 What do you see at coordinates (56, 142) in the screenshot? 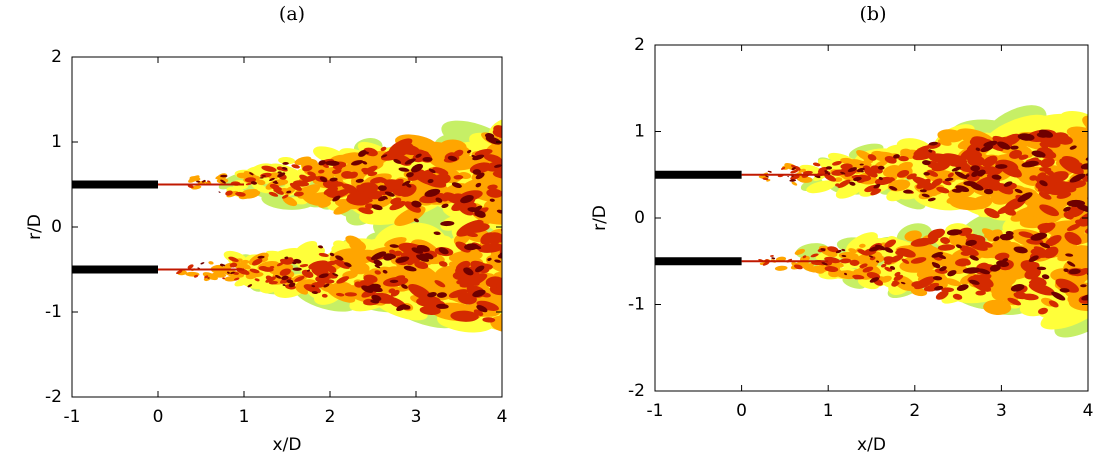
I see `y-tick-label: 1` at bounding box center [56, 142].